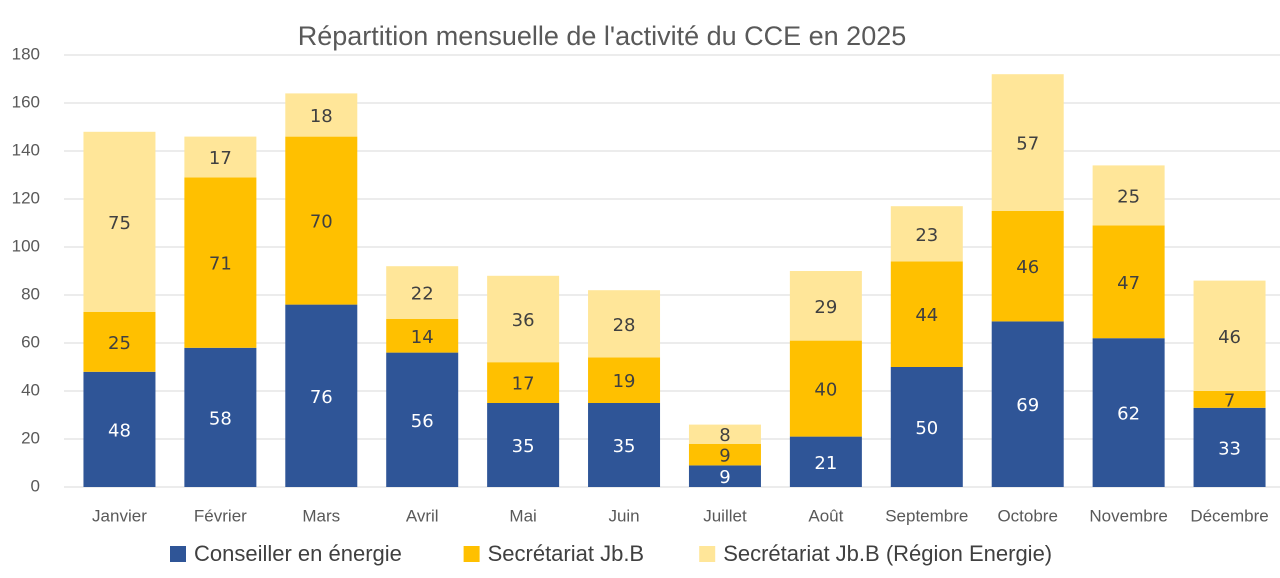 This screenshot has width=1280, height=578. I want to click on data-label: 56, so click(422, 421).